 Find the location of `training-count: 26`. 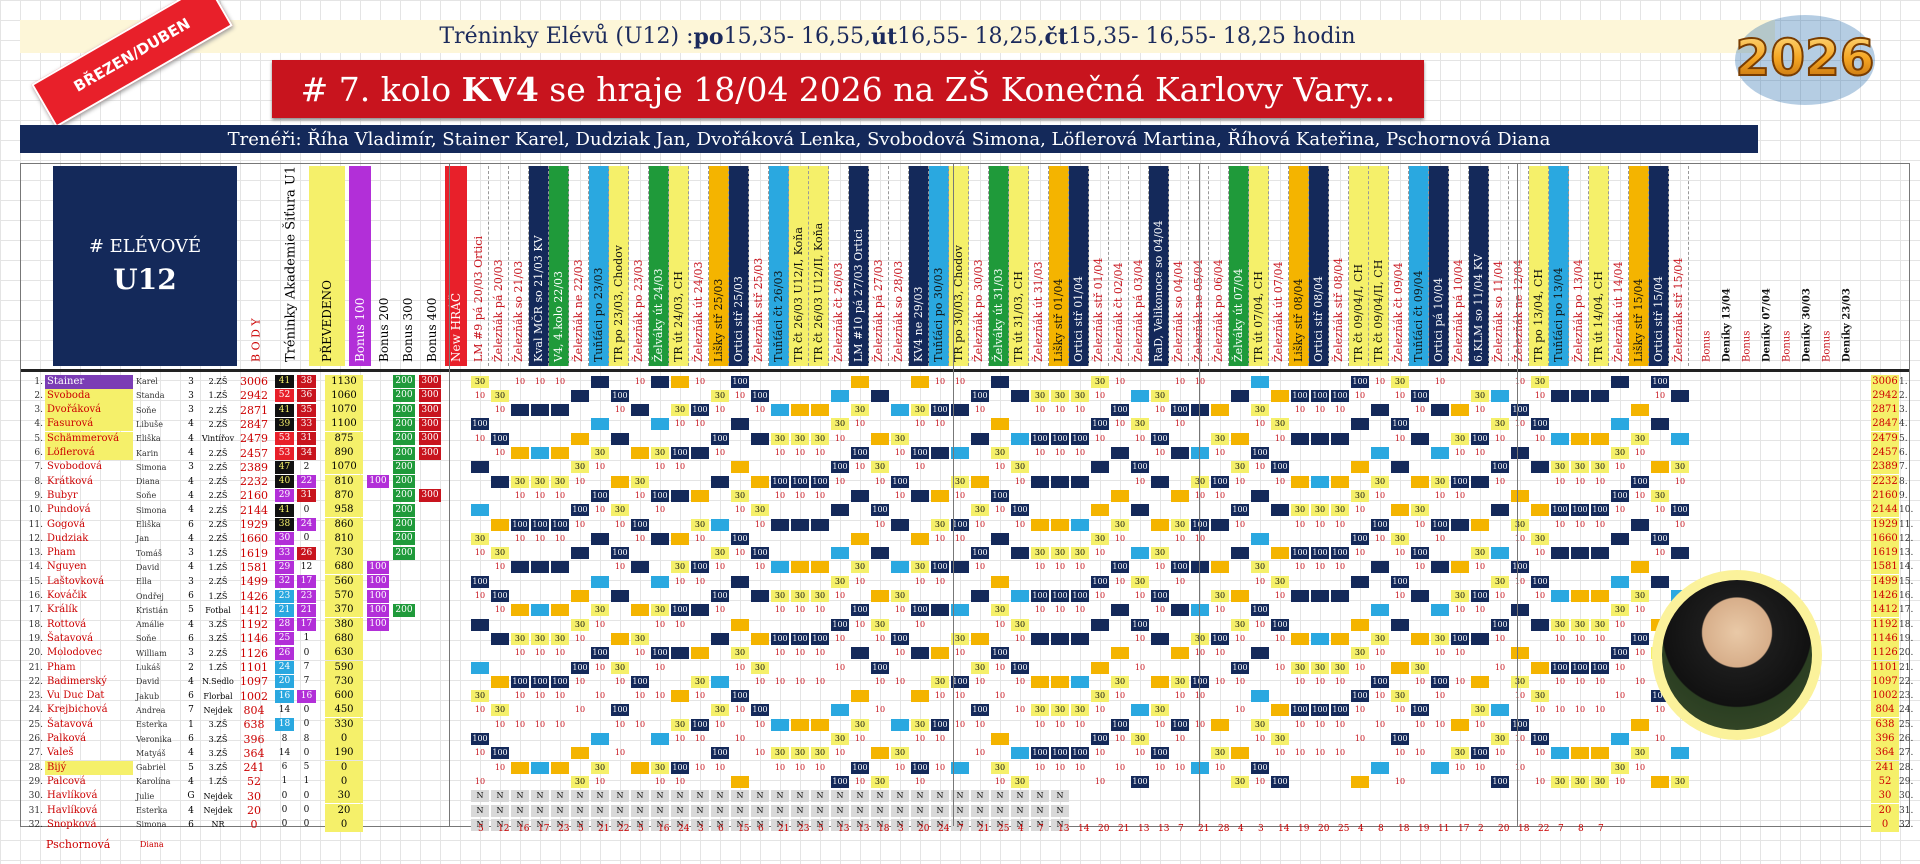

training-count: 26 is located at coordinates (306, 553).